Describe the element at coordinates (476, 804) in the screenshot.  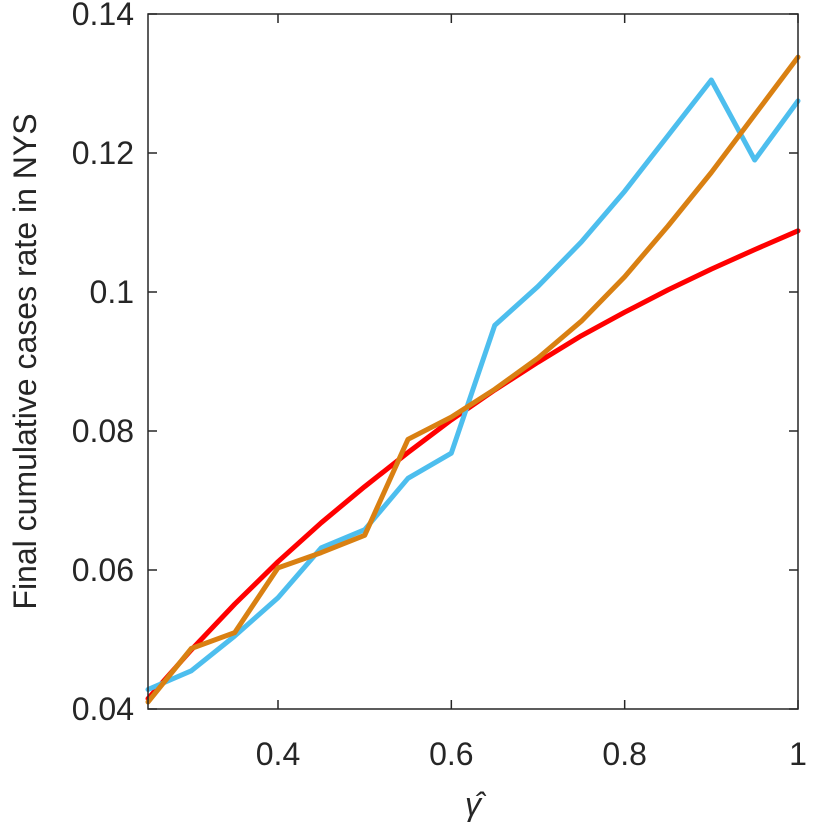
I see `x-axis-label: γ̂` at that location.